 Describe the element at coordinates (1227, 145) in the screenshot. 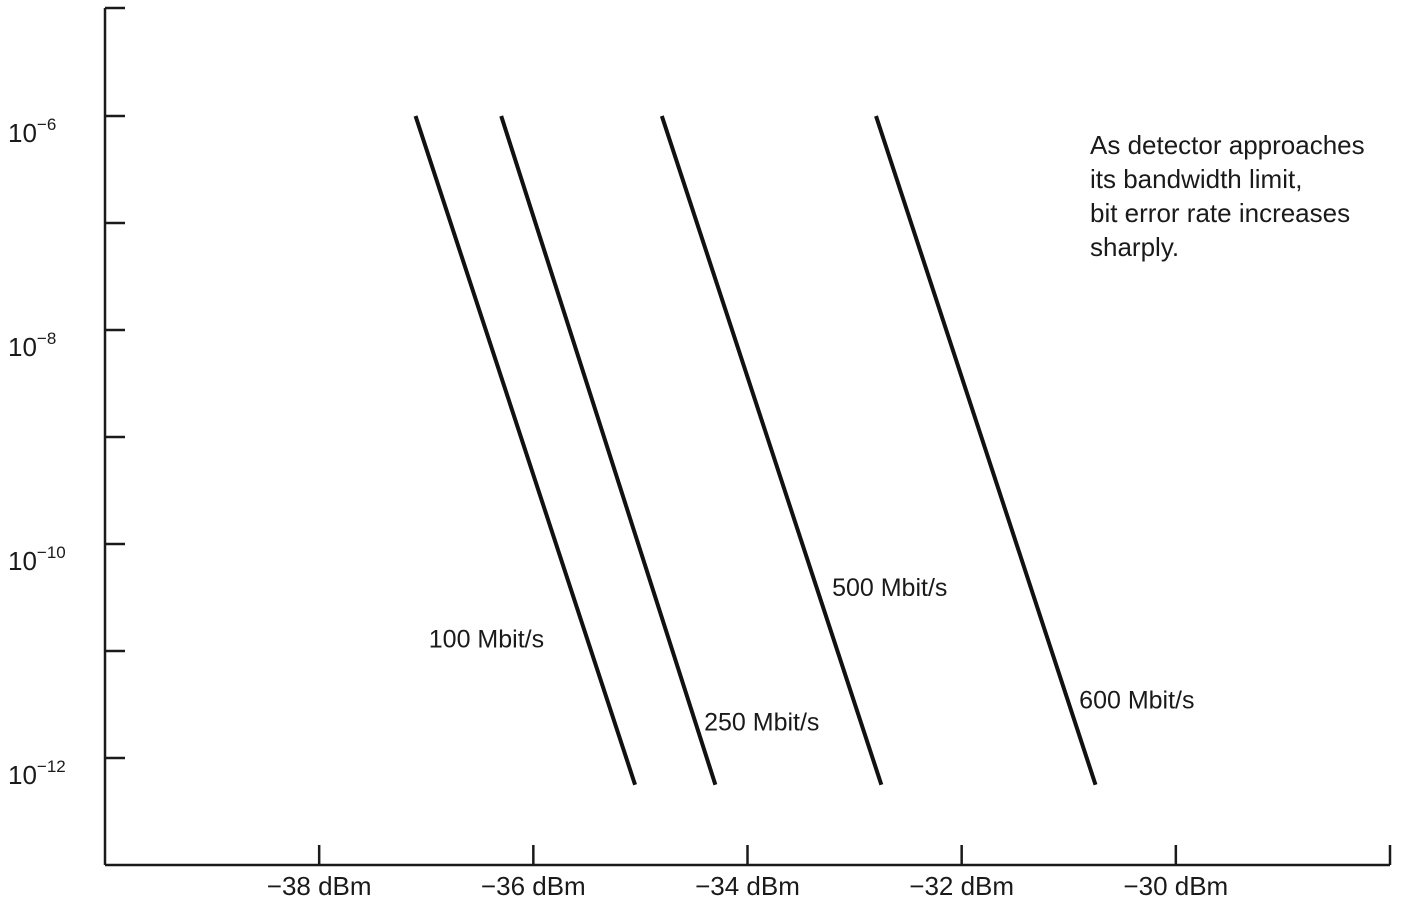

I see `annotation-line: As detector approaches` at that location.